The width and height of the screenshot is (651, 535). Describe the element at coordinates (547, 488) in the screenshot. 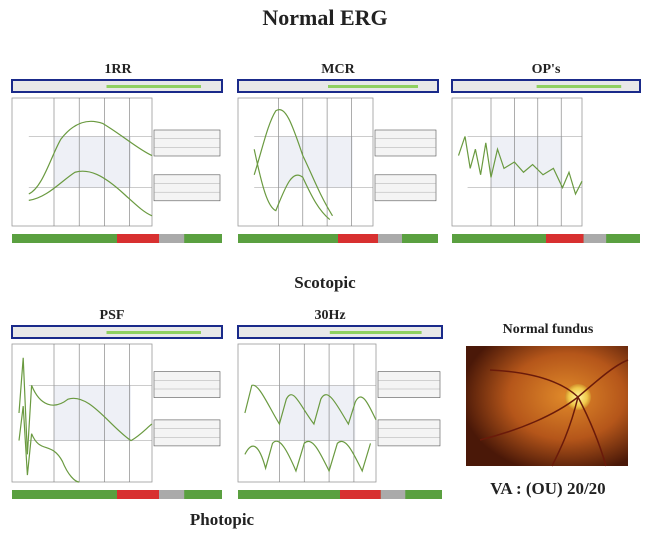

I see `fundus-caption: VA : (OU) 20/20` at that location.